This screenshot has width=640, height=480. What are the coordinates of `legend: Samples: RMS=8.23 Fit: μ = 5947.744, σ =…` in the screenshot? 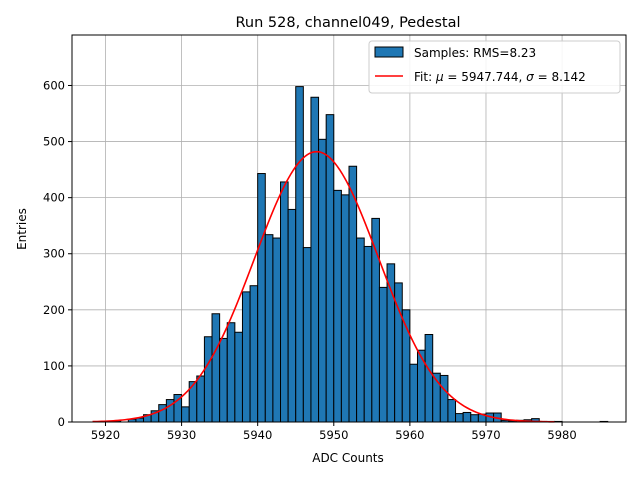 It's located at (494, 67).